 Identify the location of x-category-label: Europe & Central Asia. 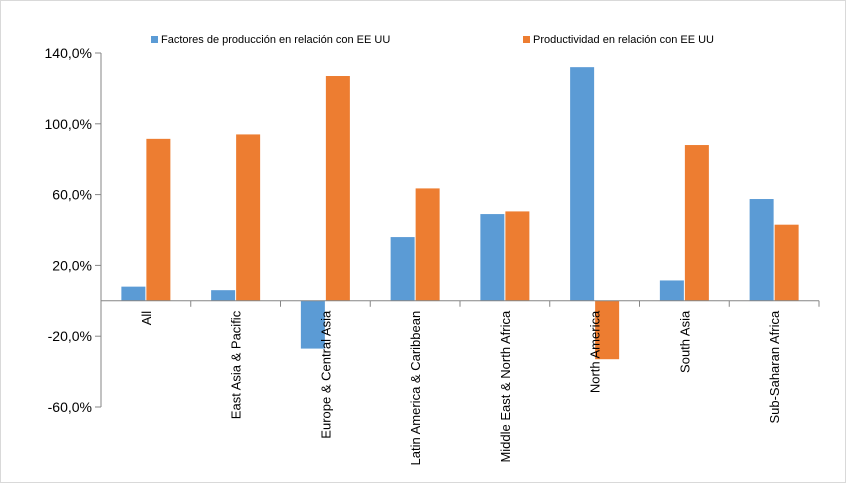
(325, 374).